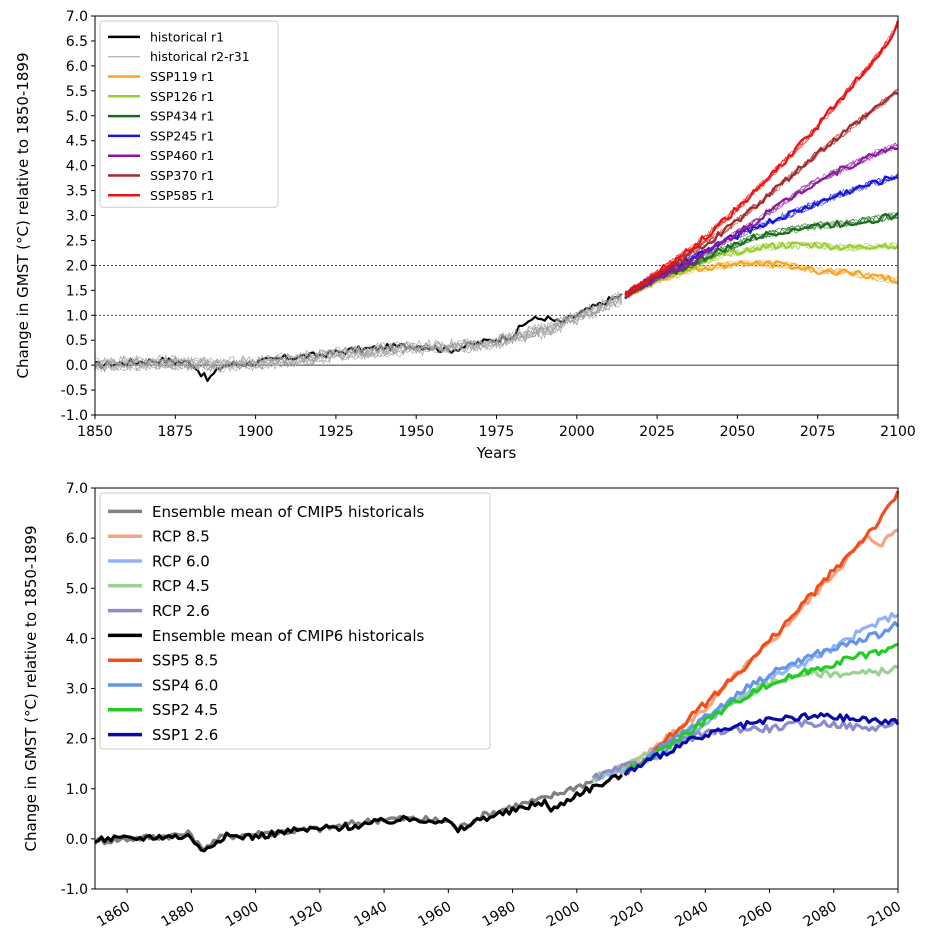 Image resolution: width=929 pixels, height=938 pixels. What do you see at coordinates (200, 56) in the screenshot?
I see `legend-label: historical r2-r31` at bounding box center [200, 56].